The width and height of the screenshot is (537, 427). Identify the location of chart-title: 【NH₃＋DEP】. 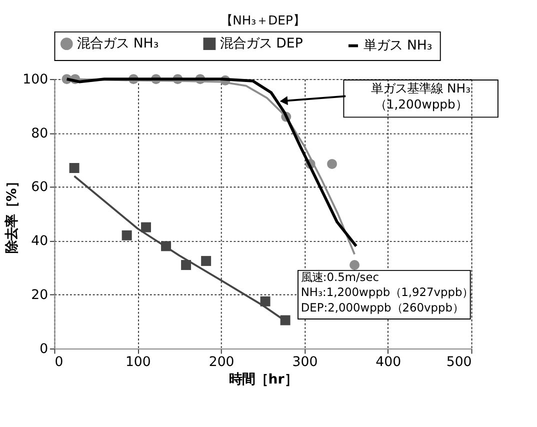
(262, 20).